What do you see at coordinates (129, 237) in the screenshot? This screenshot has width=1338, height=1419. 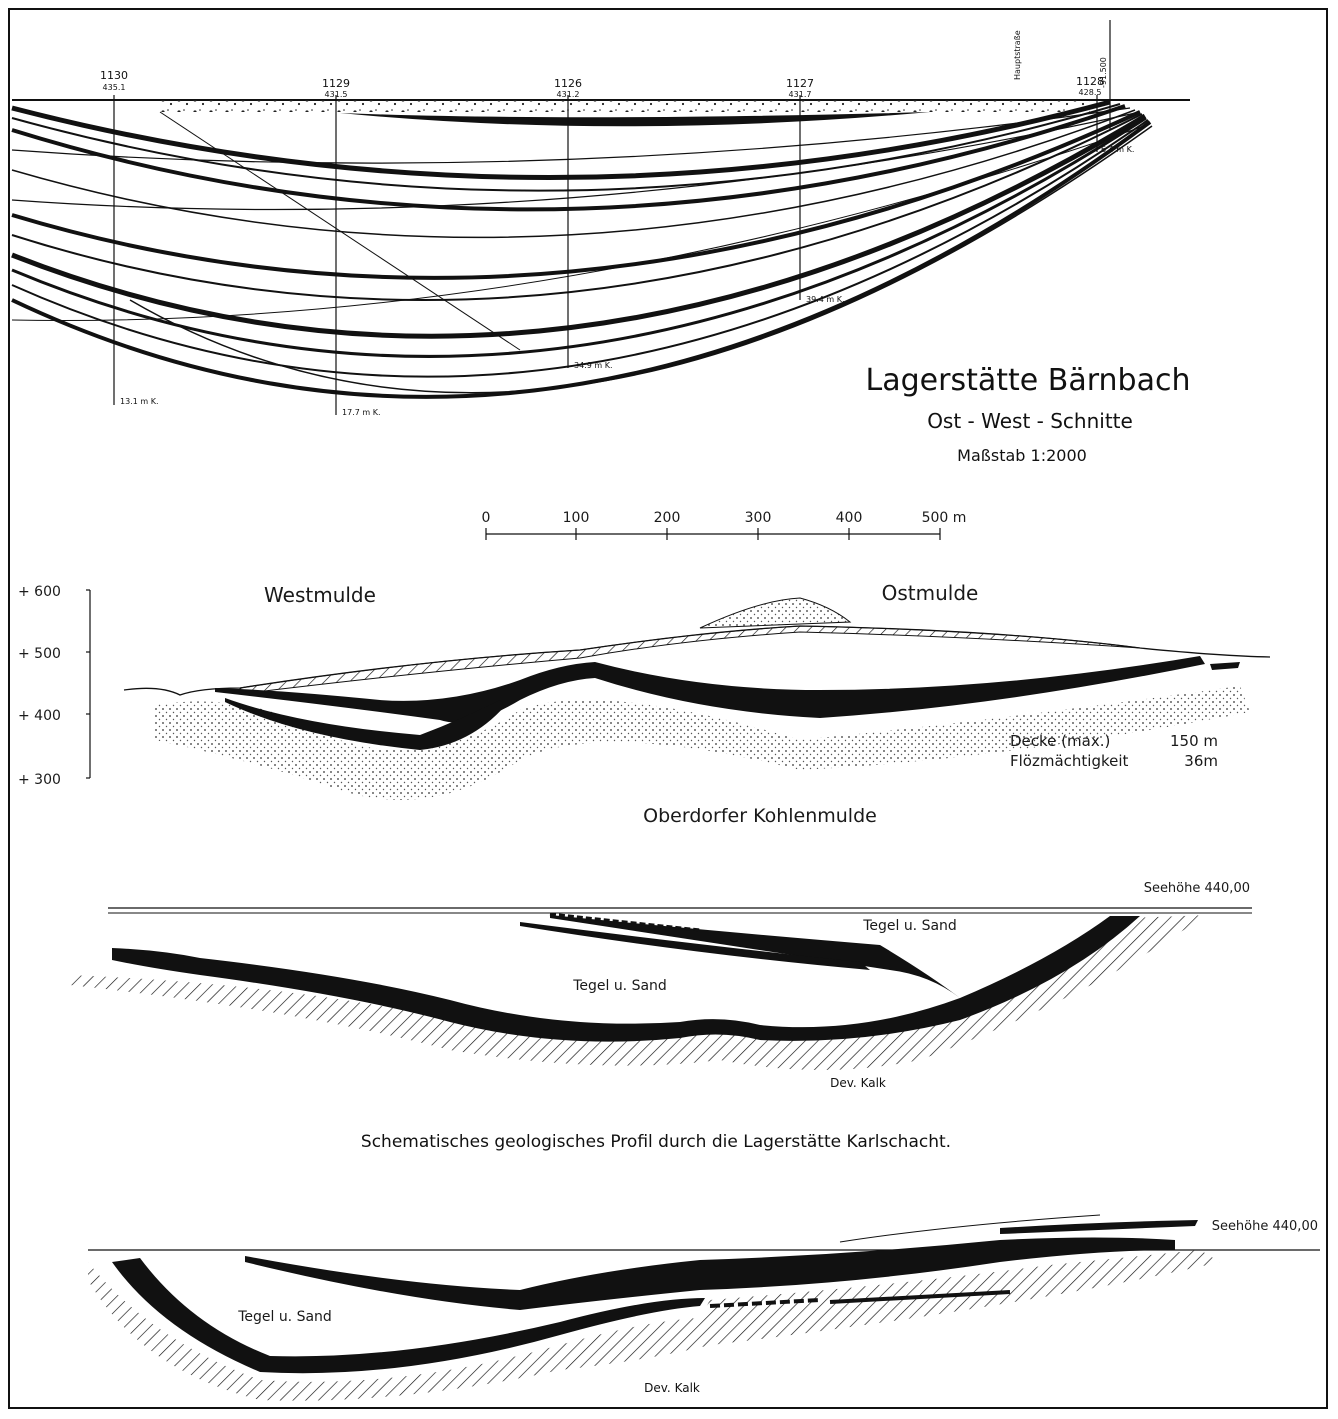 I see `borehole-1130: 1130 435.1 13.1 m K.` at bounding box center [129, 237].